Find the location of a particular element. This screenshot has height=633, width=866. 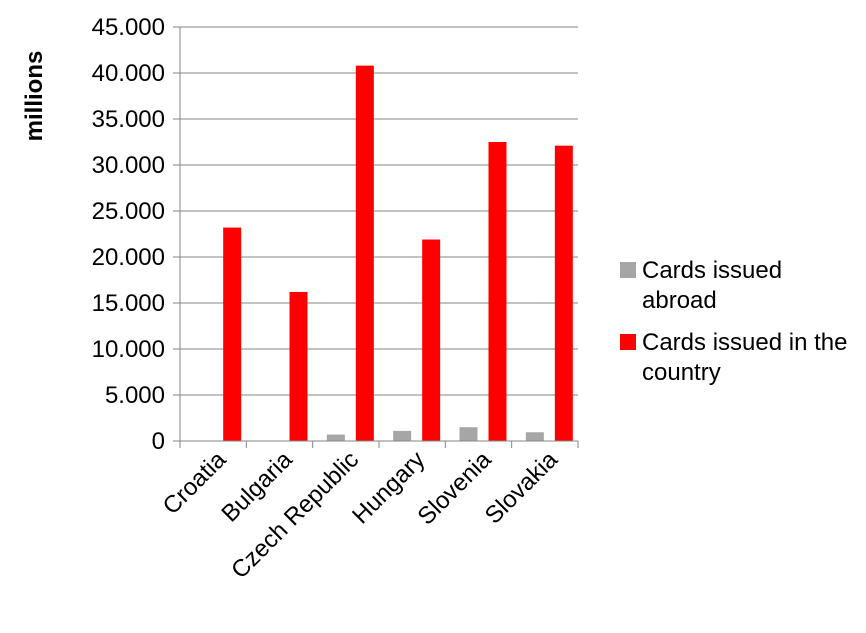

bar-abroad-slovakia is located at coordinates (534, 436).